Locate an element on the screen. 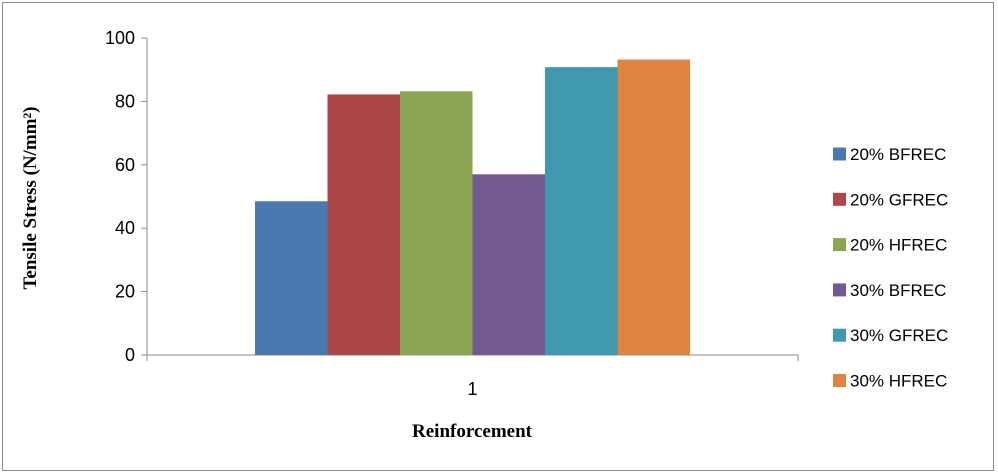 The width and height of the screenshot is (998, 475). legend-label: 20% HFREC is located at coordinates (898, 245).